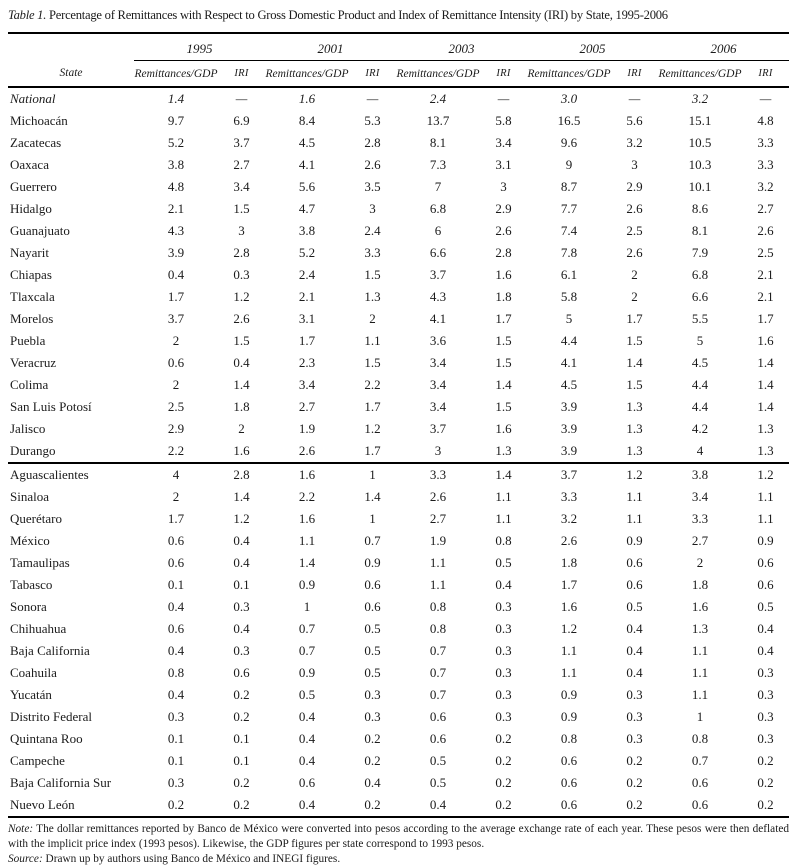  What do you see at coordinates (29, 496) in the screenshot?
I see `state-name: Sinaloa` at bounding box center [29, 496].